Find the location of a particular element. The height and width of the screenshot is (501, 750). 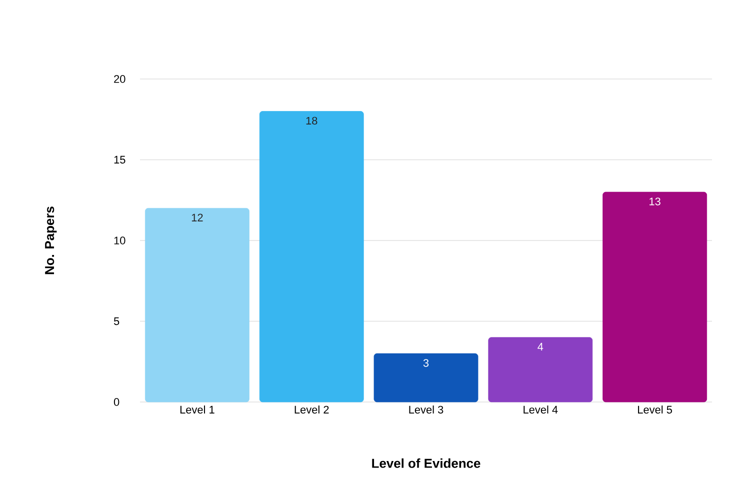

data-label: 18 is located at coordinates (312, 120).